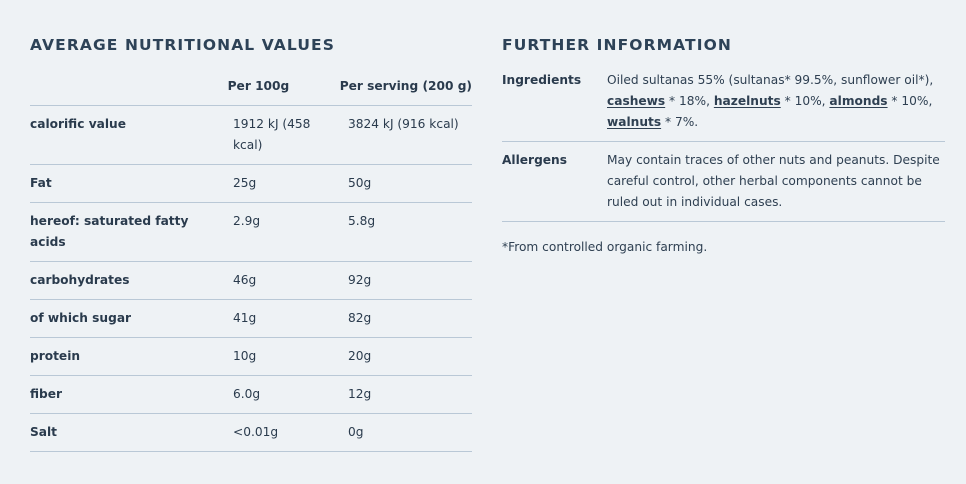  Describe the element at coordinates (858, 101) in the screenshot. I see `almonds-link: almonds` at that location.